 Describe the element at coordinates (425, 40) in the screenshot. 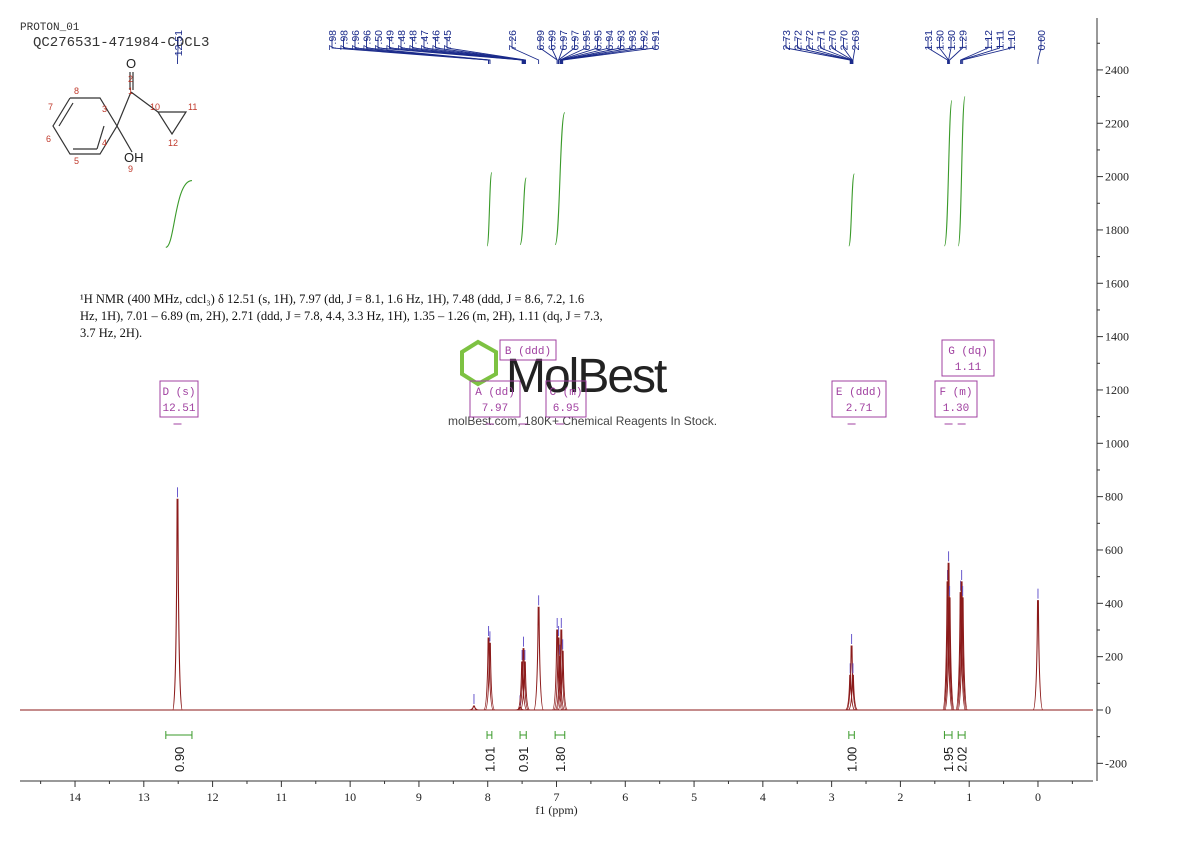

I see `peak-shift-label: 7.47` at that location.